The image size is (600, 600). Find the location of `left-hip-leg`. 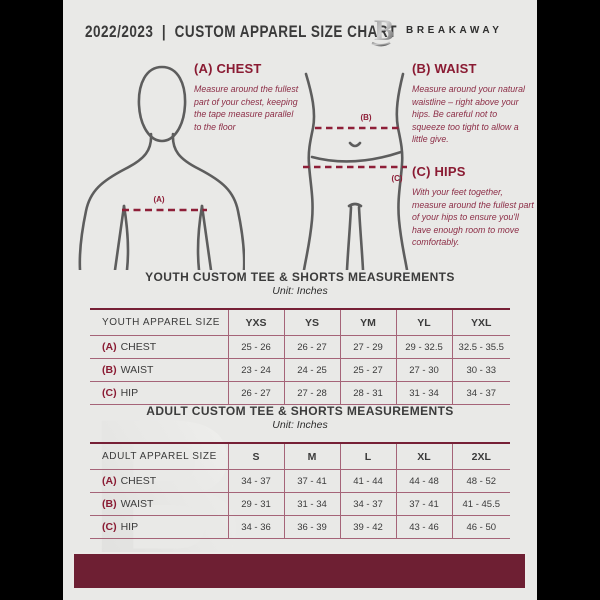

left-hip-leg is located at coordinates (309, 171).